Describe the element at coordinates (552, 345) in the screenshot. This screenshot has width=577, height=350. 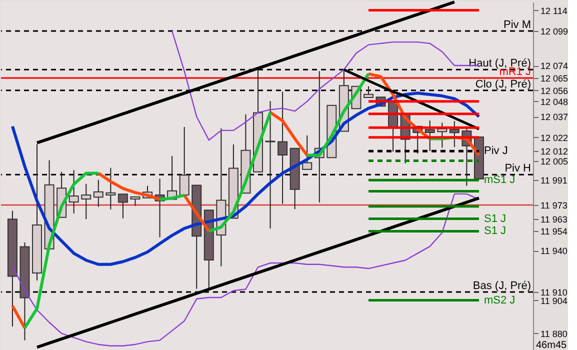
I see `text: 46m45` at that location.